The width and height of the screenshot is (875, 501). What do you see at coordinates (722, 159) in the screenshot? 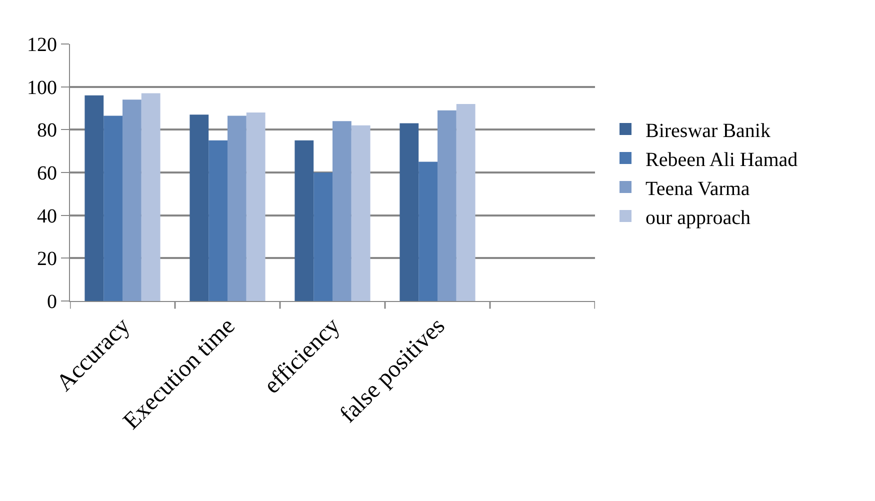
I see `legend-label: Rebeen Ali Hamad` at bounding box center [722, 159].